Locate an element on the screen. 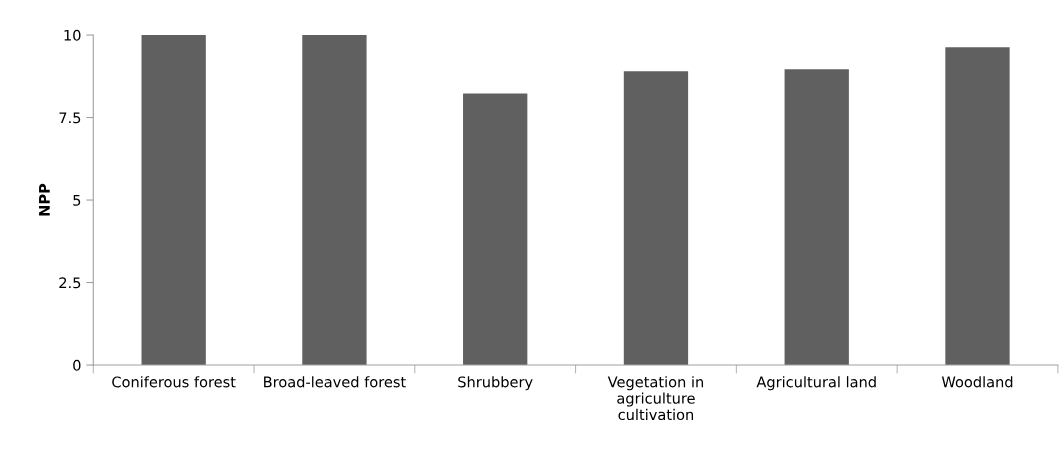  x-tick-label: Shrubbery is located at coordinates (495, 383).